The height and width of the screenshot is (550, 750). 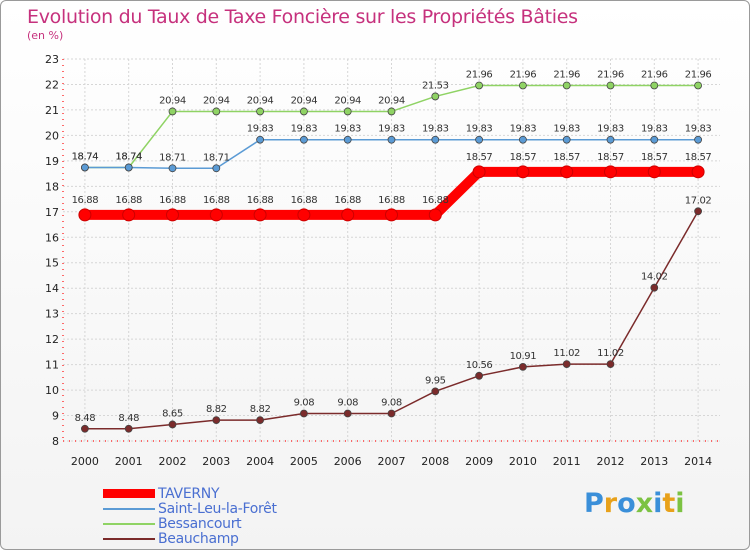 I want to click on data-label: 10.56, so click(x=479, y=365).